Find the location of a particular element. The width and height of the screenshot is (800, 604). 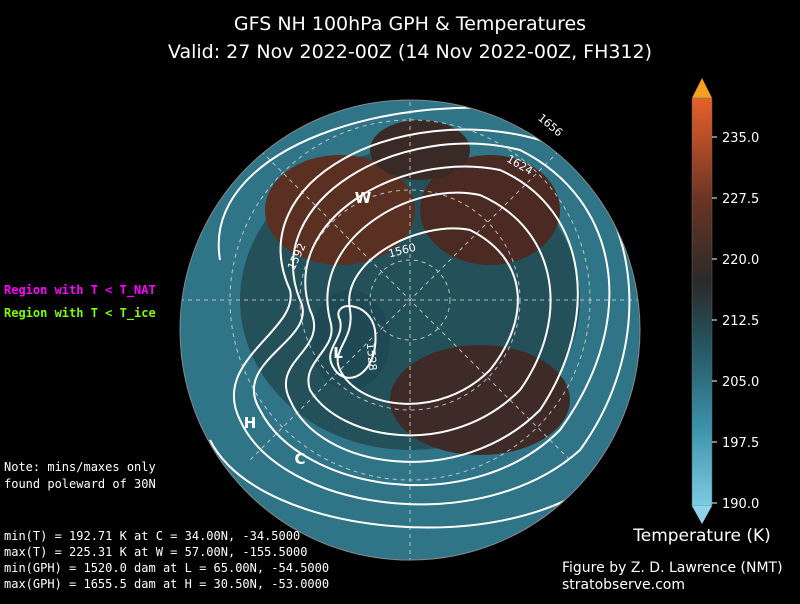

marker: L is located at coordinates (338, 353).